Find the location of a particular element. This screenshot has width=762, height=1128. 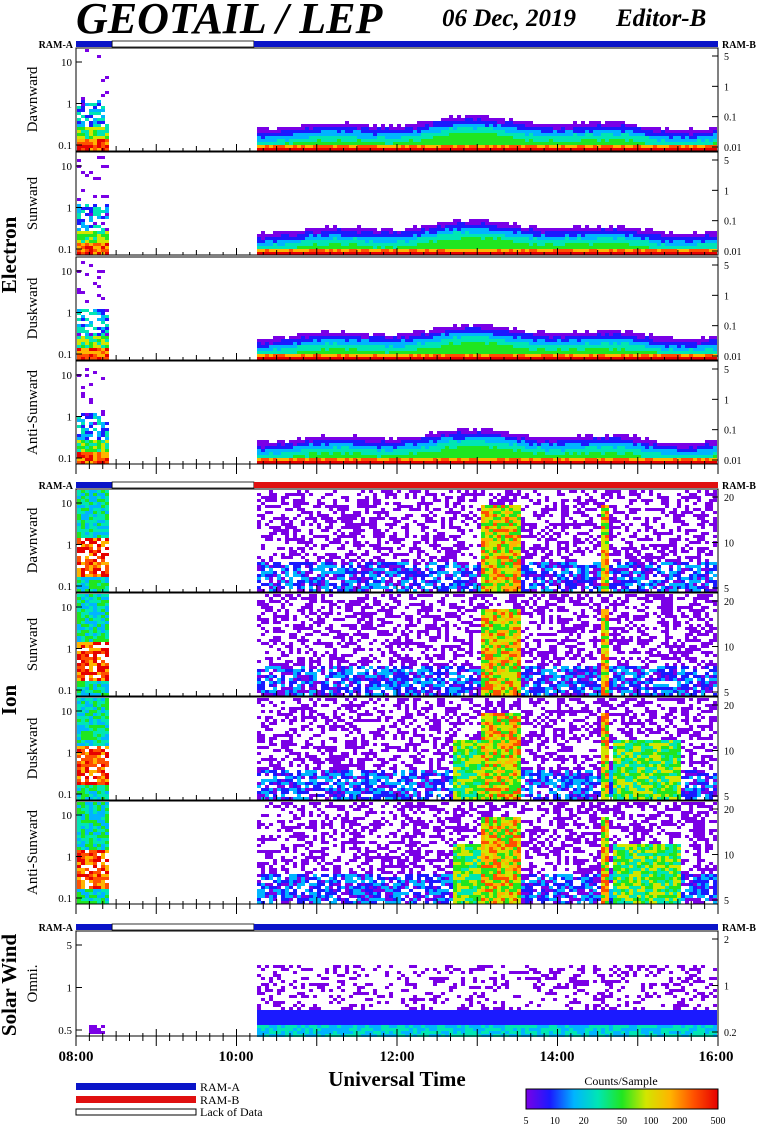

right-tick-label: 0.01 is located at coordinates (733, 357).